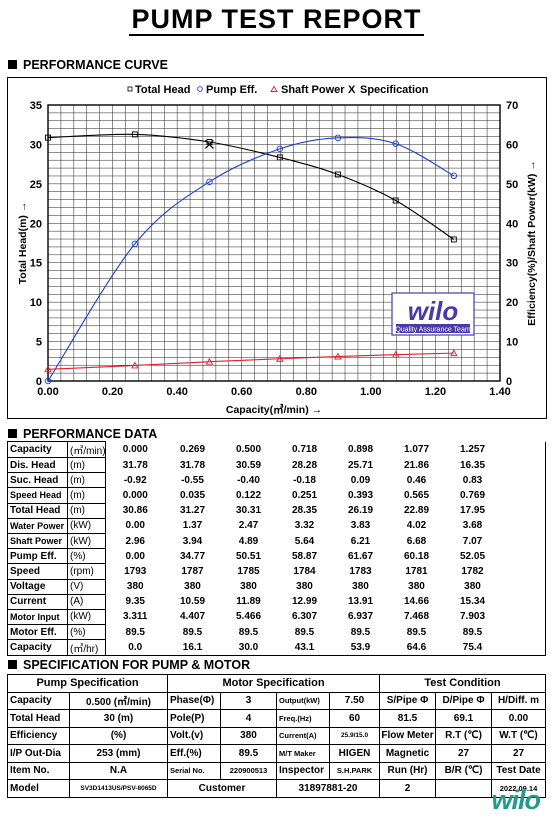  What do you see at coordinates (135, 602) in the screenshot?
I see `row-value: 9.35` at bounding box center [135, 602].